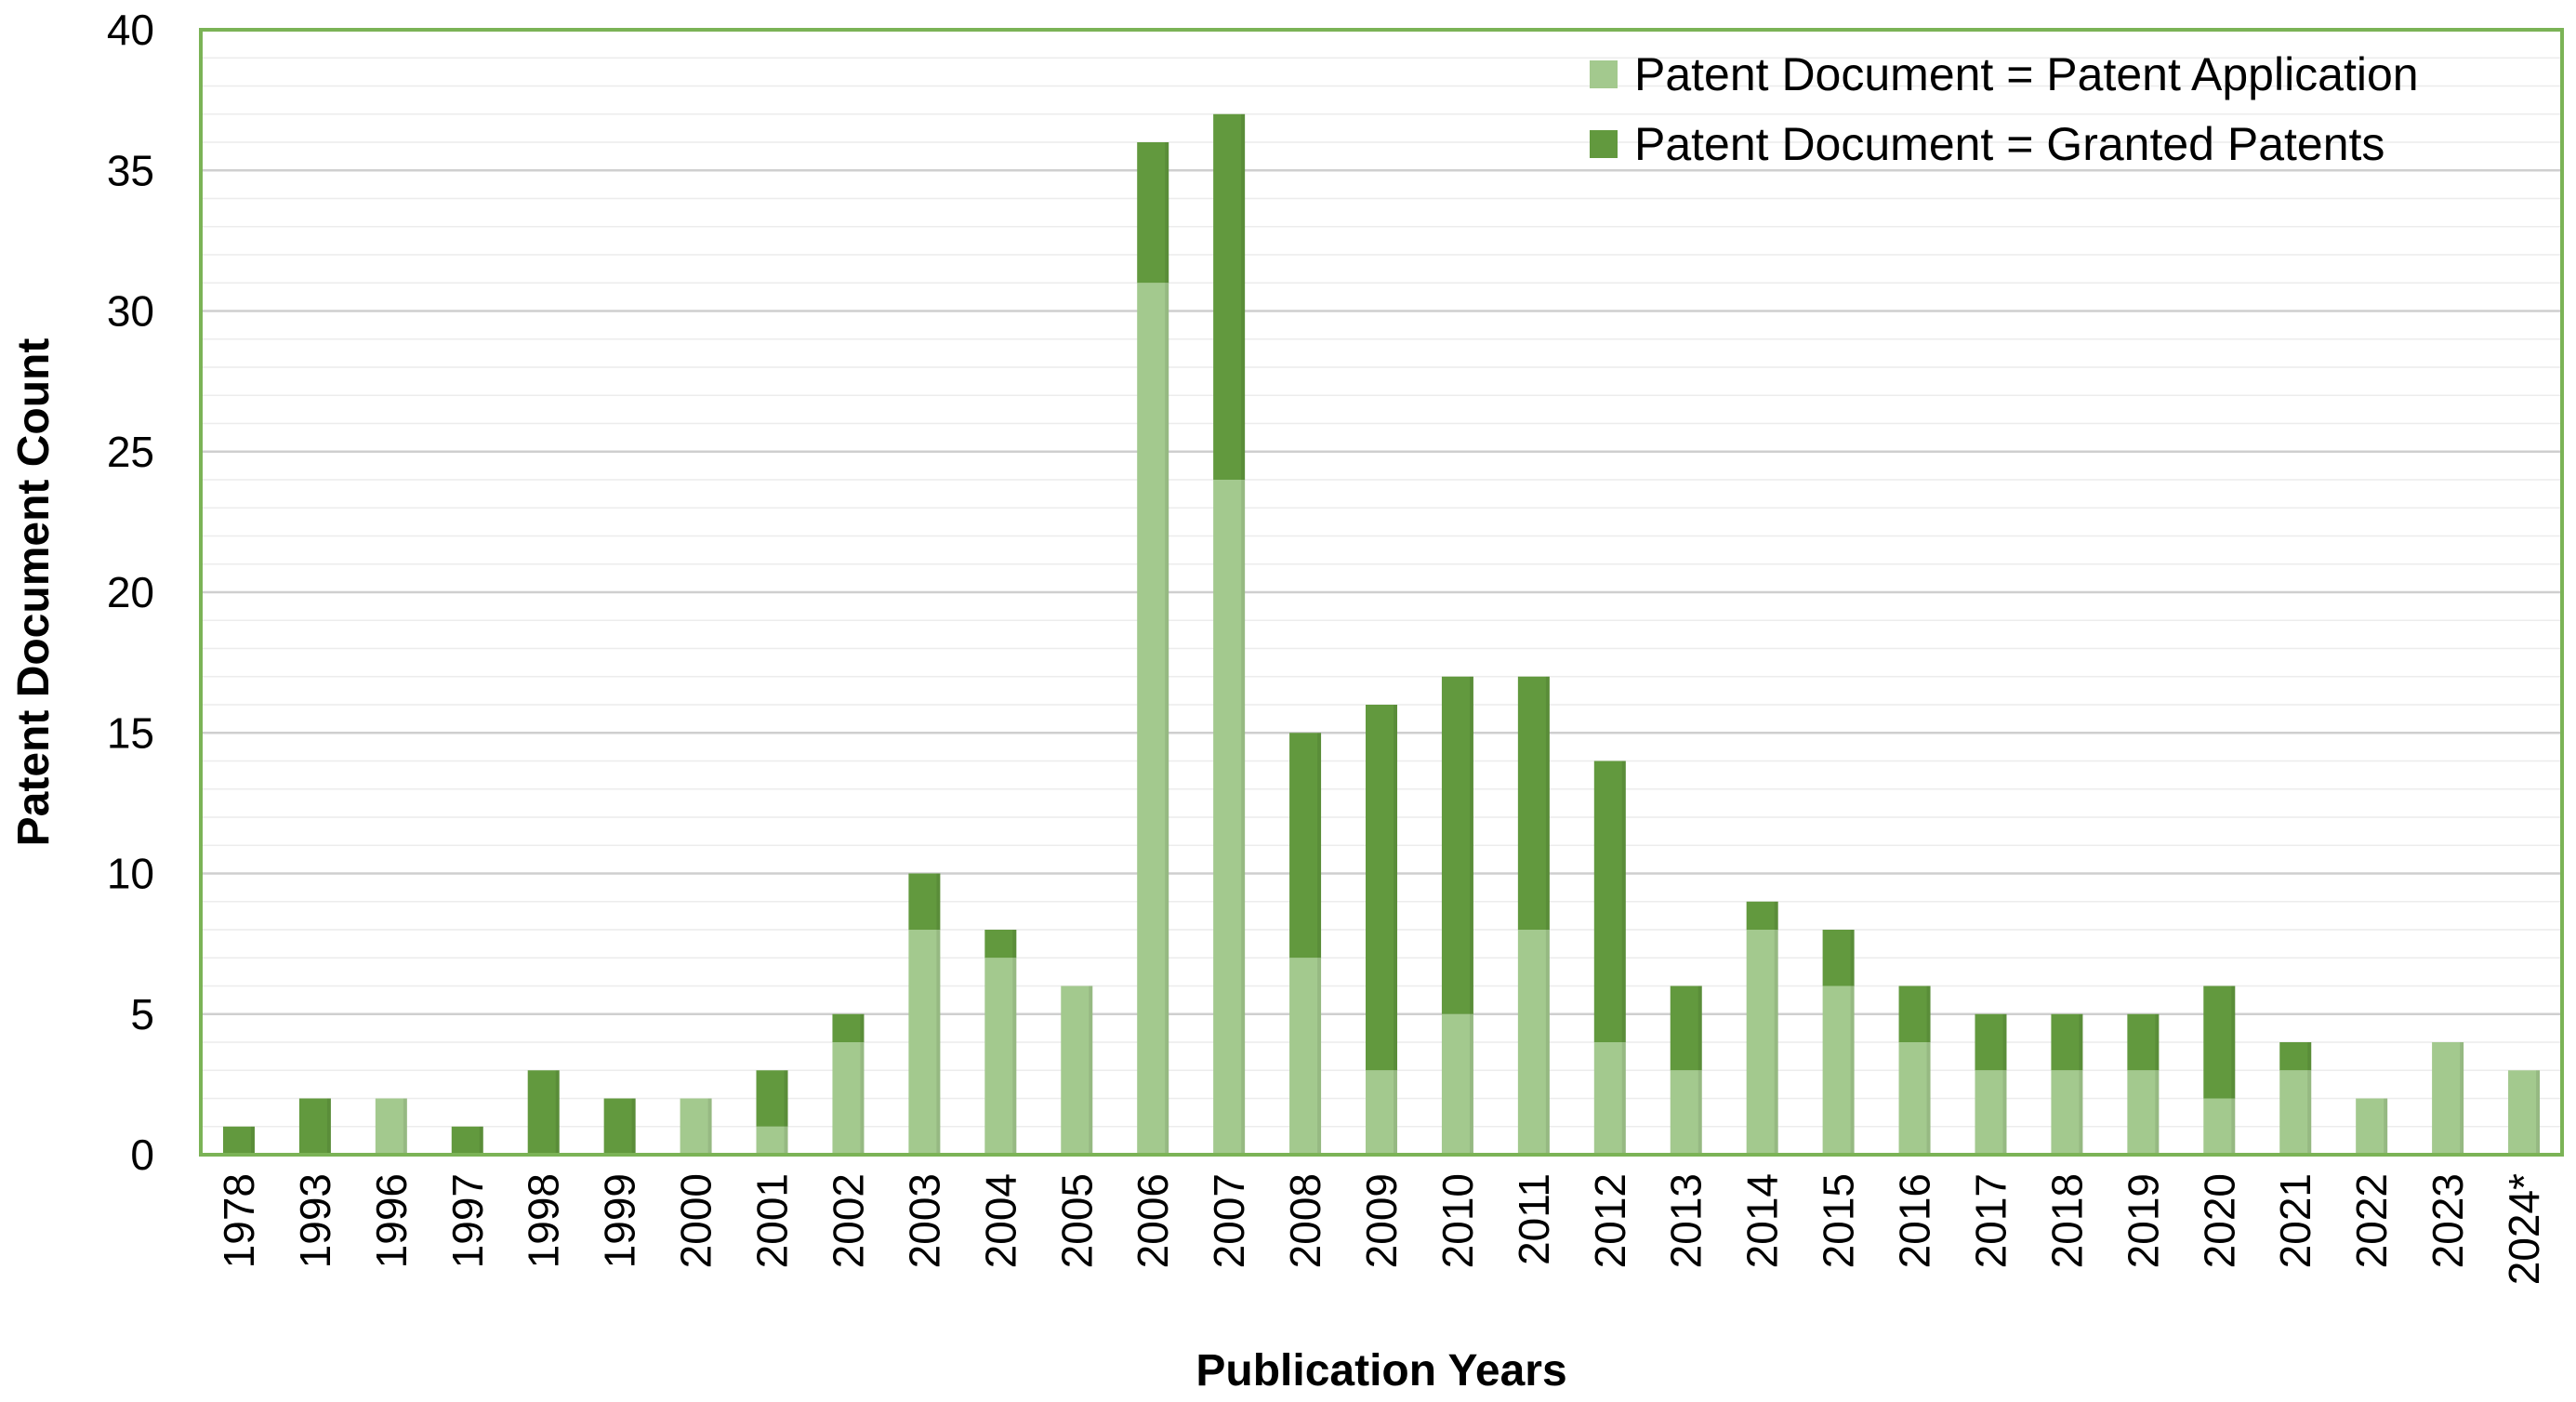 The width and height of the screenshot is (2576, 1402). Describe the element at coordinates (2143, 1042) in the screenshot. I see `bar-granted-2019` at that location.